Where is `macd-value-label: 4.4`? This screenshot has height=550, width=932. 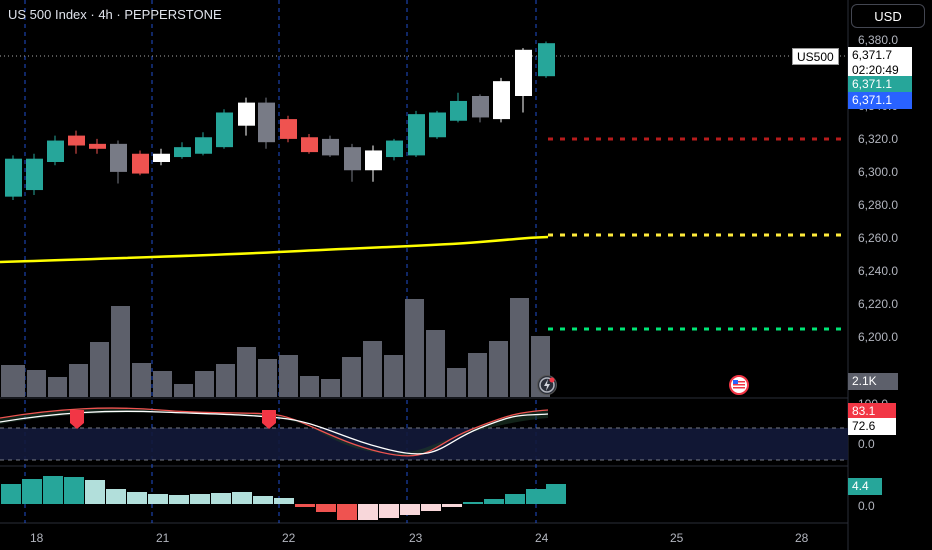 macd-value-label: 4.4 is located at coordinates (865, 486).